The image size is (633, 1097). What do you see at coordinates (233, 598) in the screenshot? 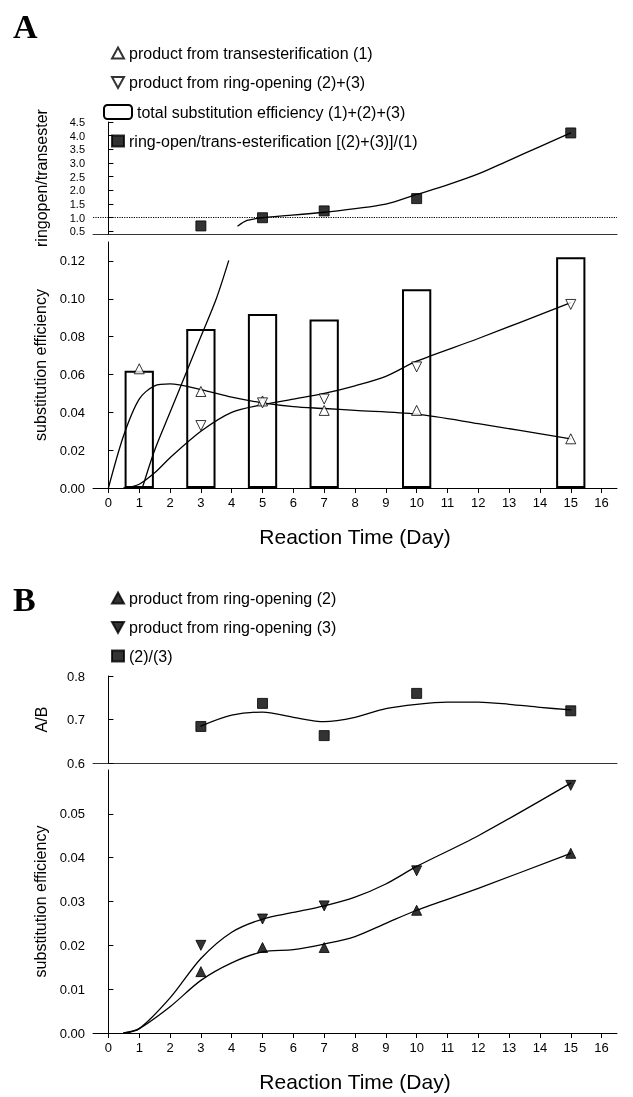
I see `legend-label: product from ring-opening (2)` at bounding box center [233, 598].